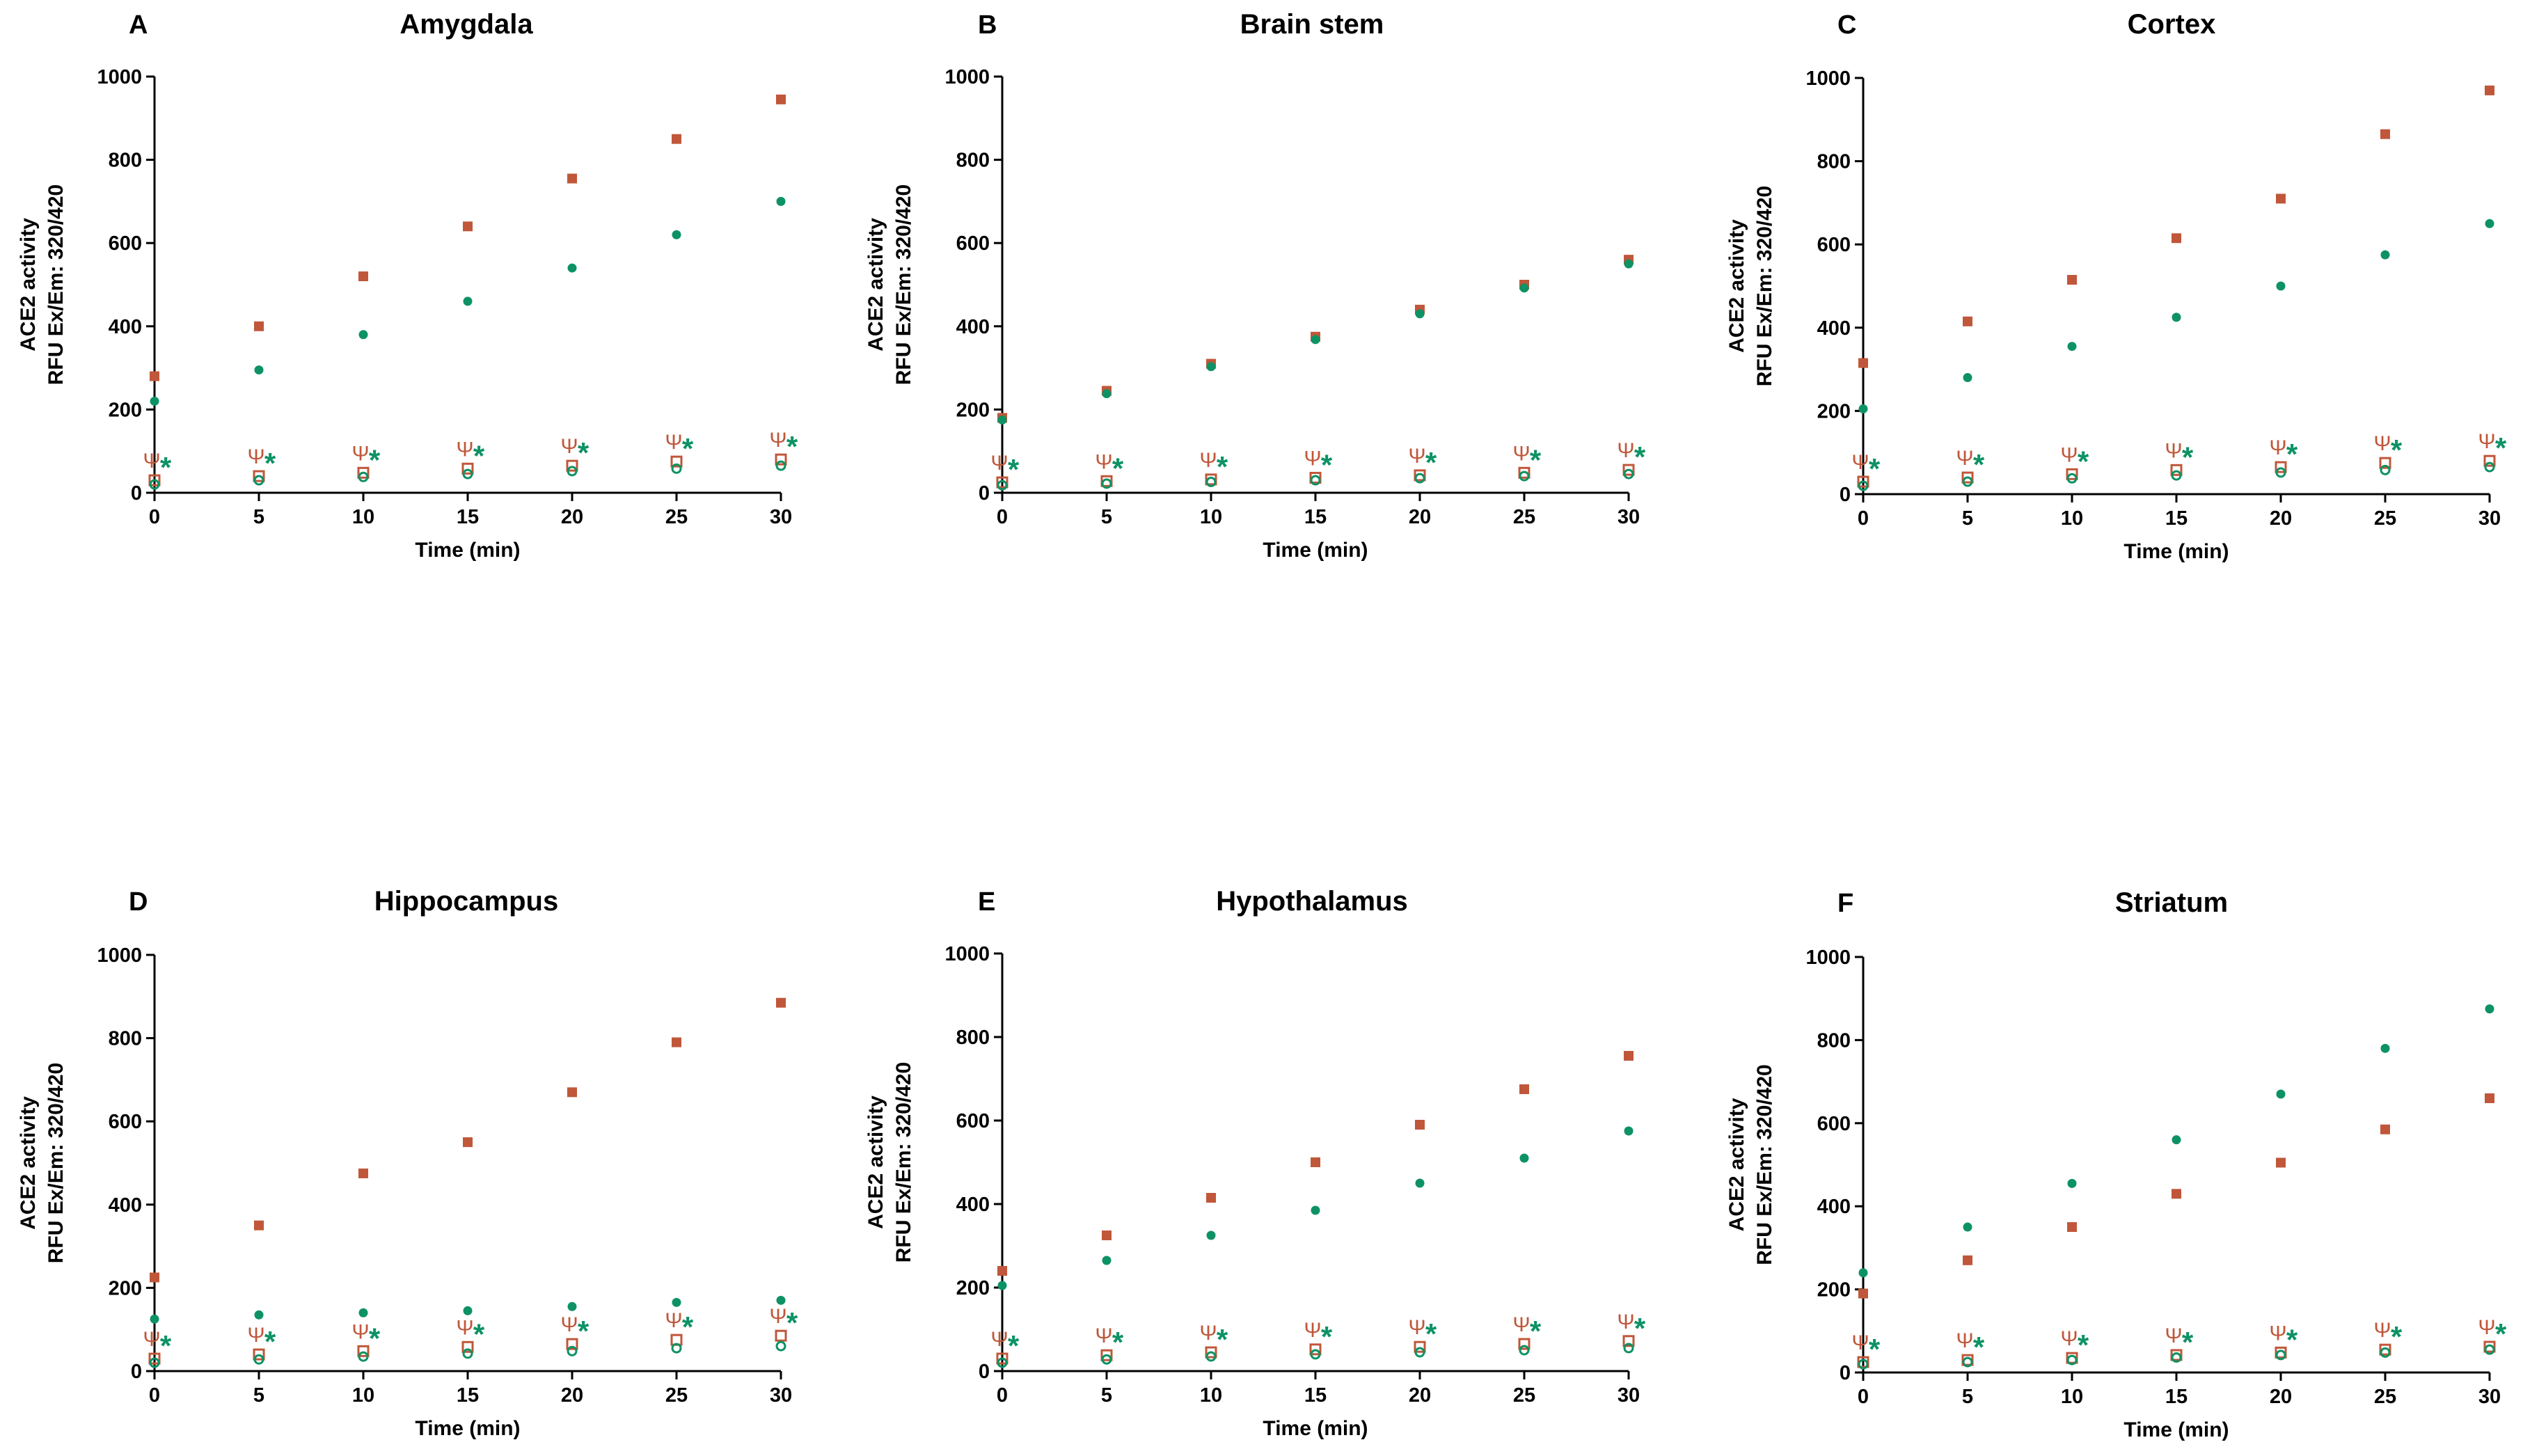 Image resolution: width=2523 pixels, height=1456 pixels. Describe the element at coordinates (1629, 1396) in the screenshot. I see `x-tick-label: 30` at that location.